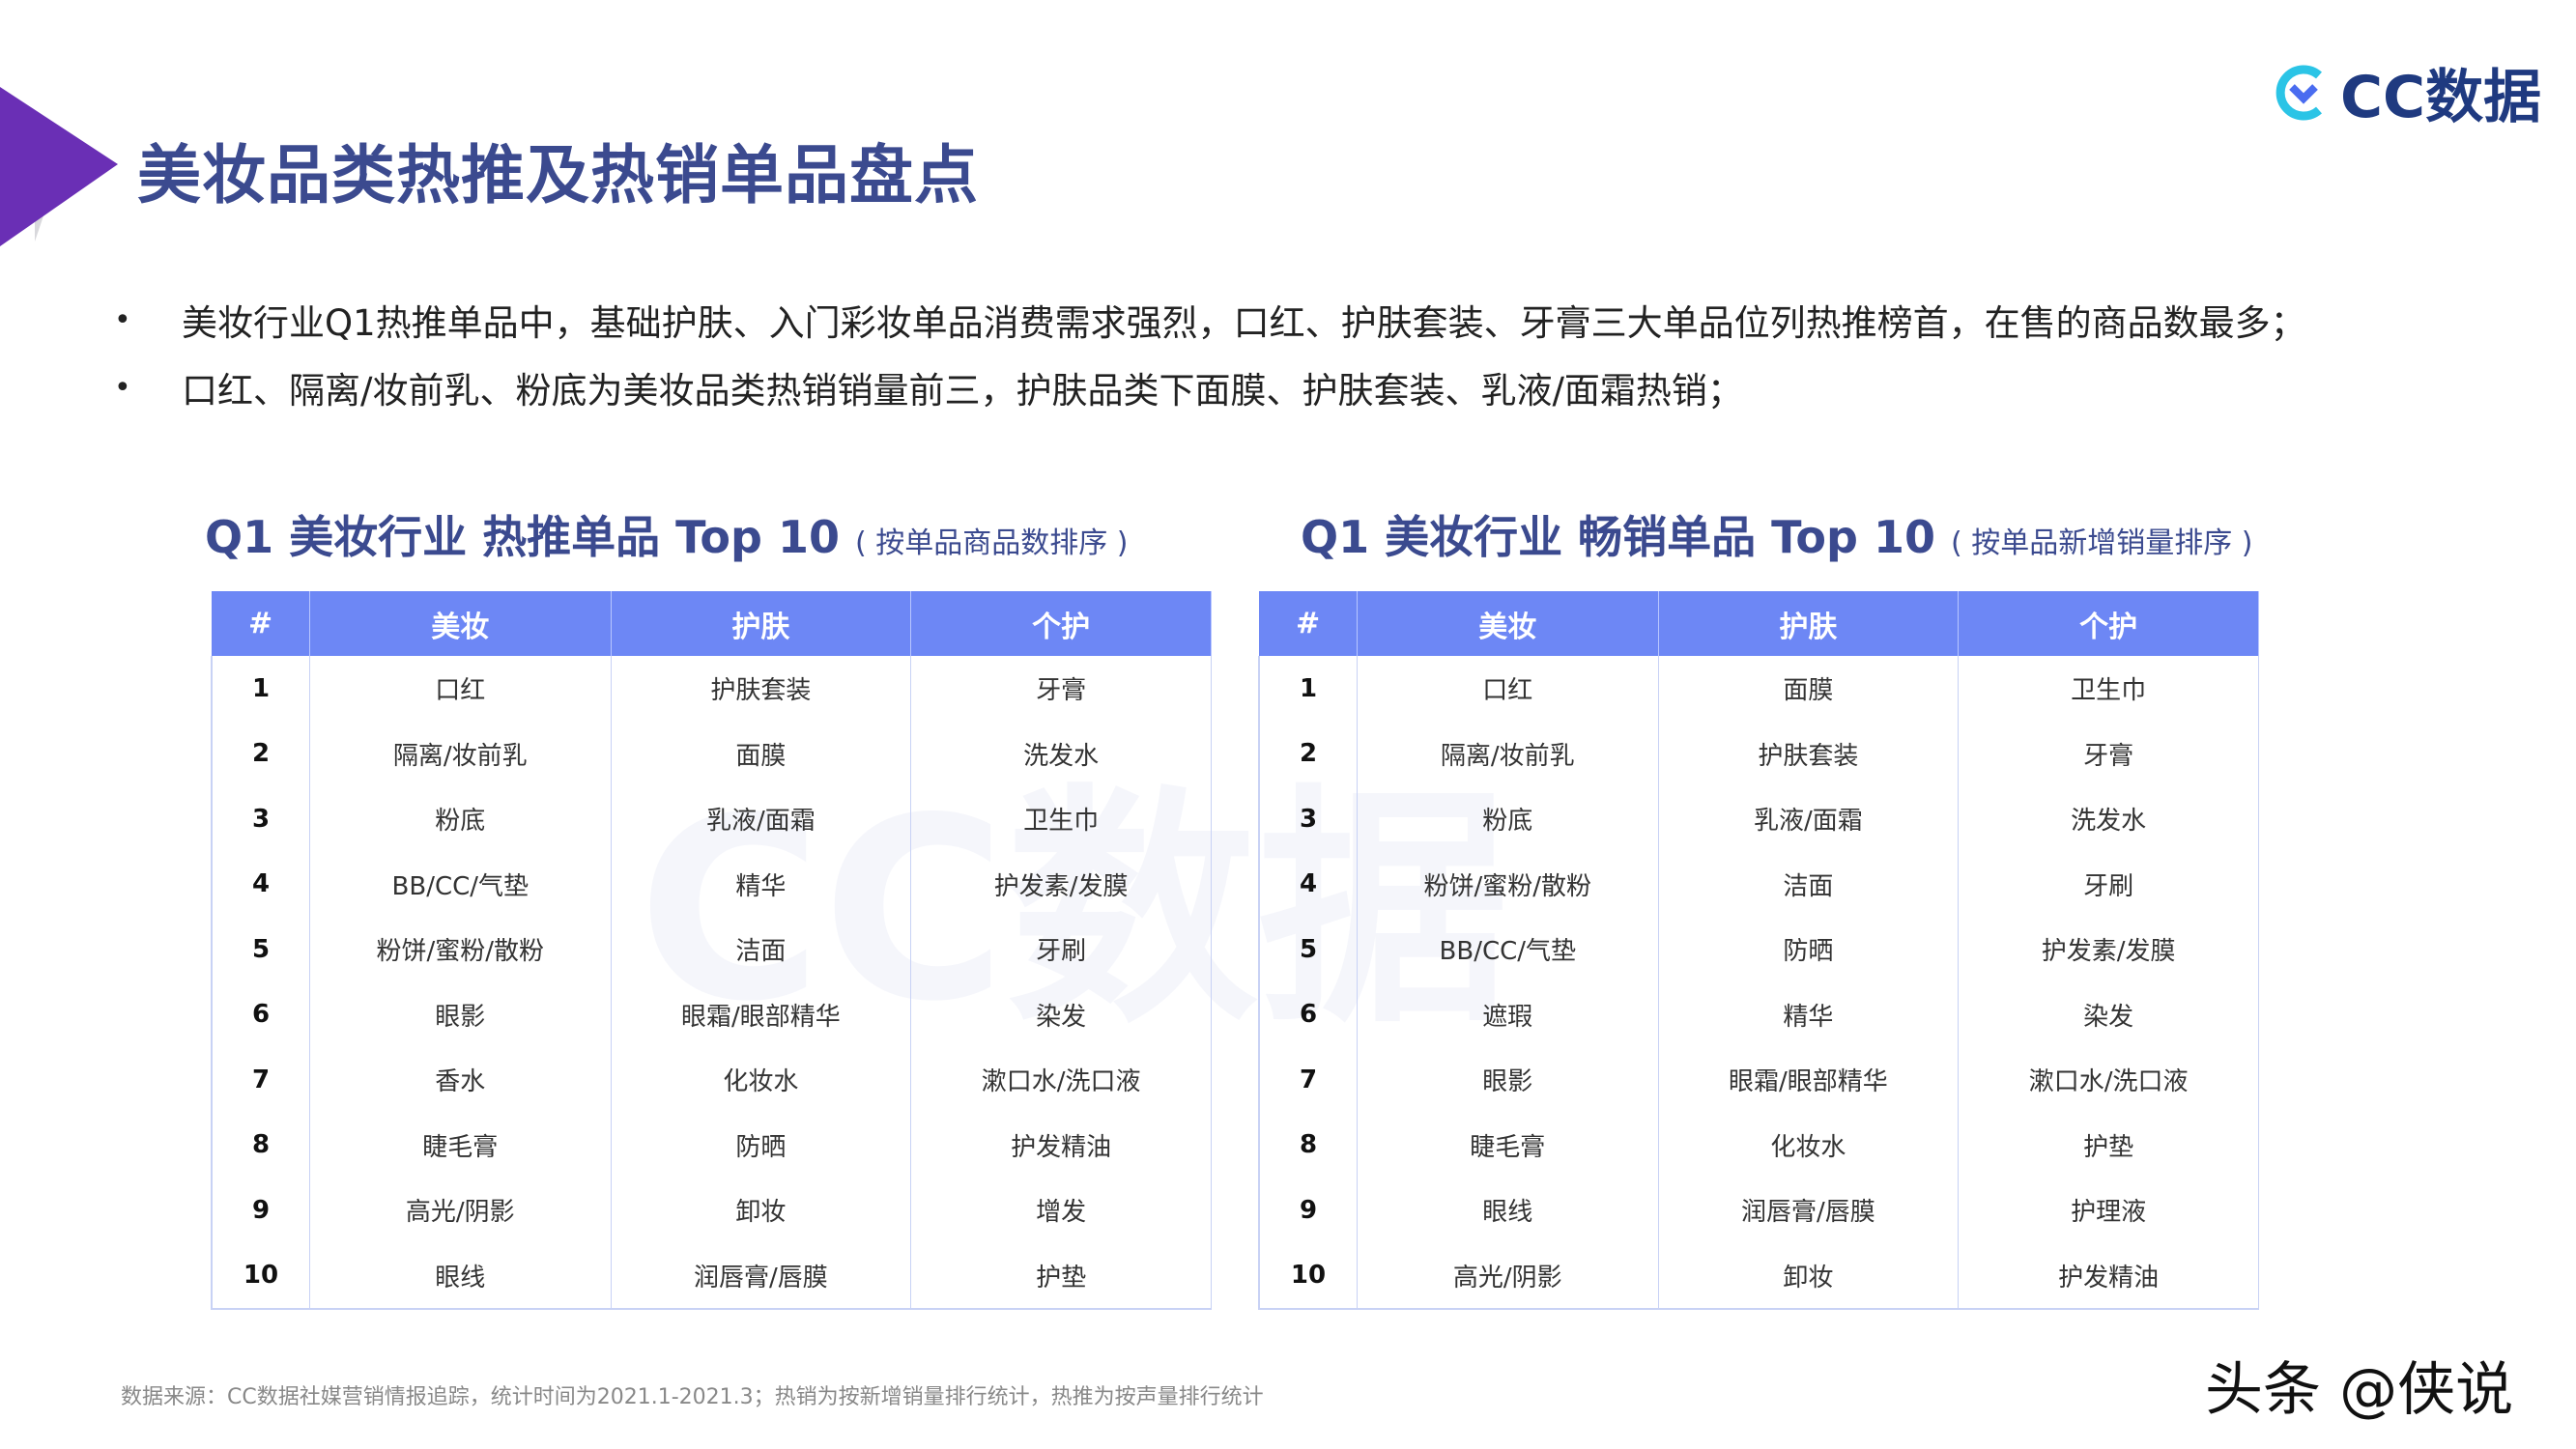 The height and width of the screenshot is (1449, 2576). What do you see at coordinates (1809, 1210) in the screenshot?
I see `table-cell: 润唇膏/唇膜` at bounding box center [1809, 1210].